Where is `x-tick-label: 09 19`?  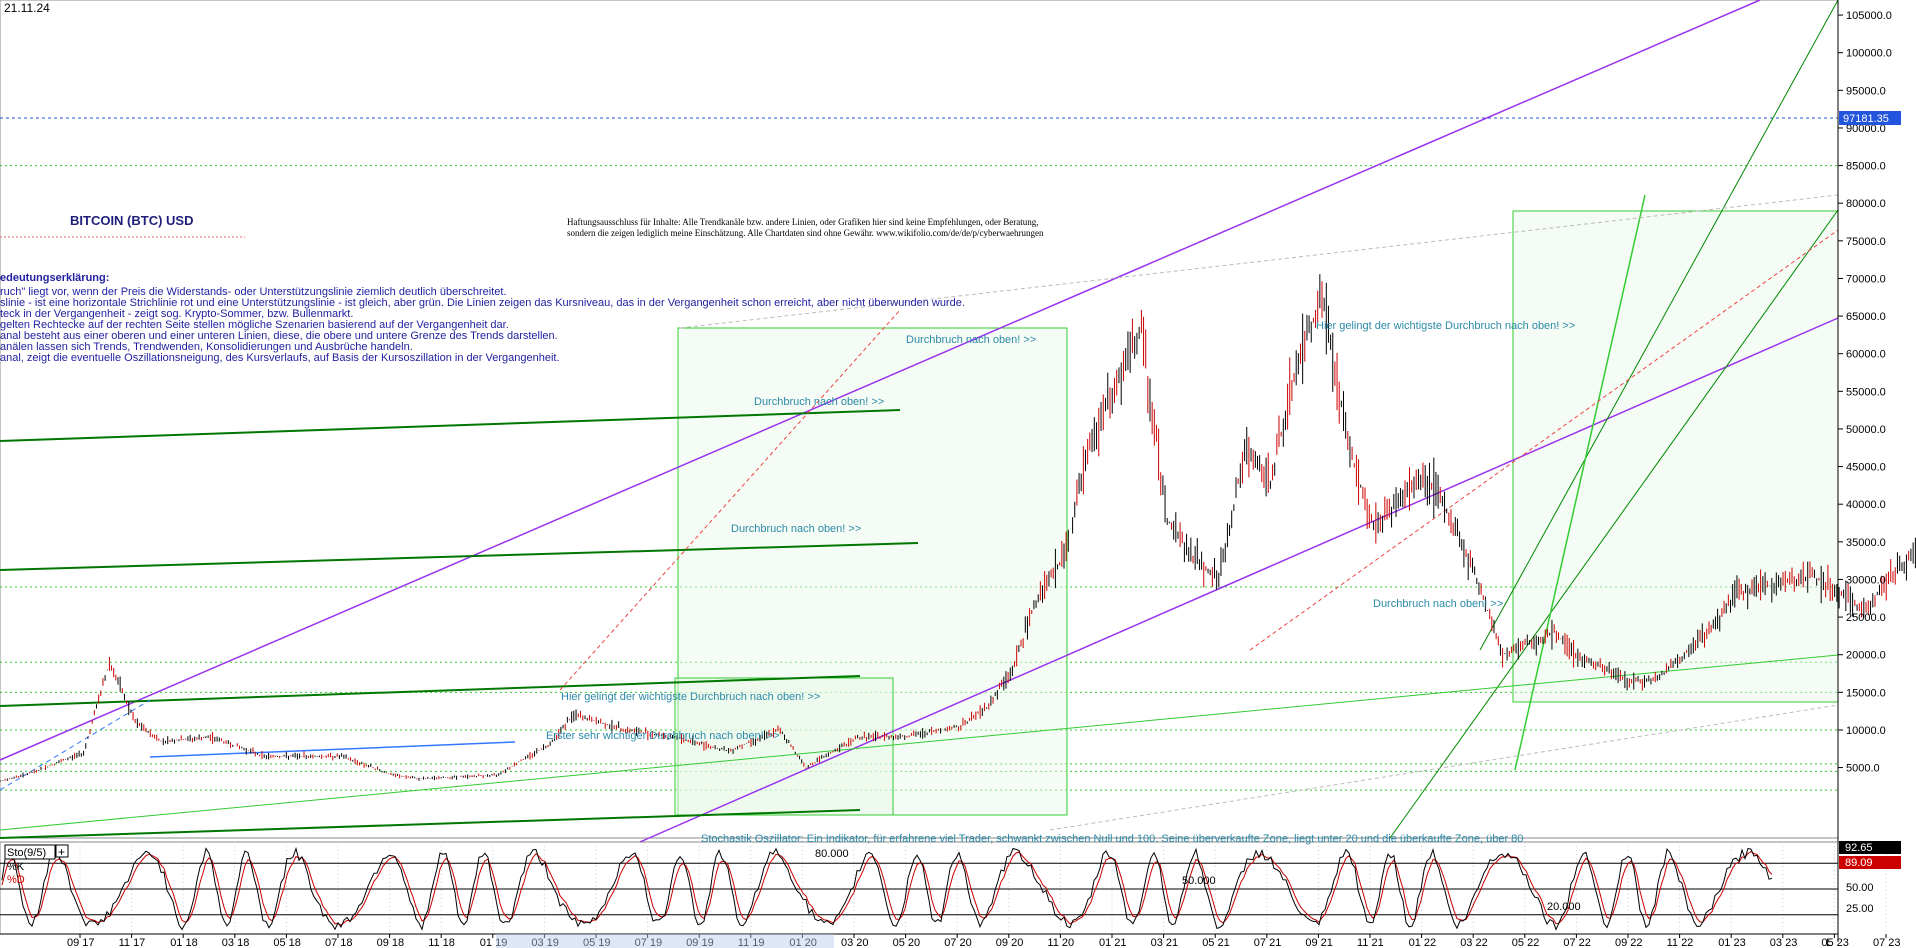
x-tick-label: 09 19 is located at coordinates (700, 942).